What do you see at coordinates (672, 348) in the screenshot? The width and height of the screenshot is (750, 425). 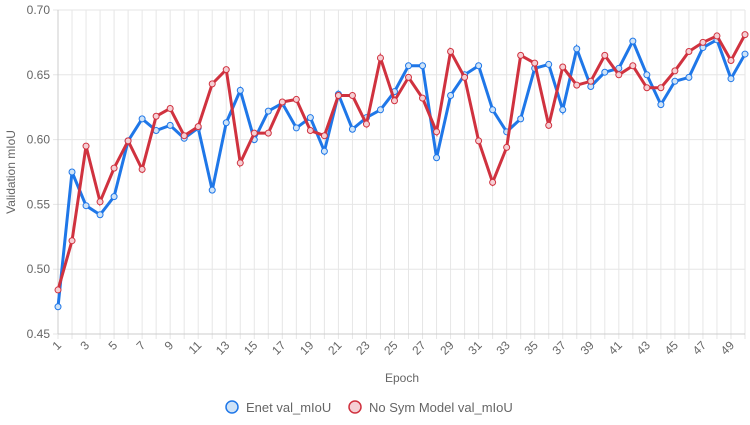 I see `x-tick-label: 45` at bounding box center [672, 348].